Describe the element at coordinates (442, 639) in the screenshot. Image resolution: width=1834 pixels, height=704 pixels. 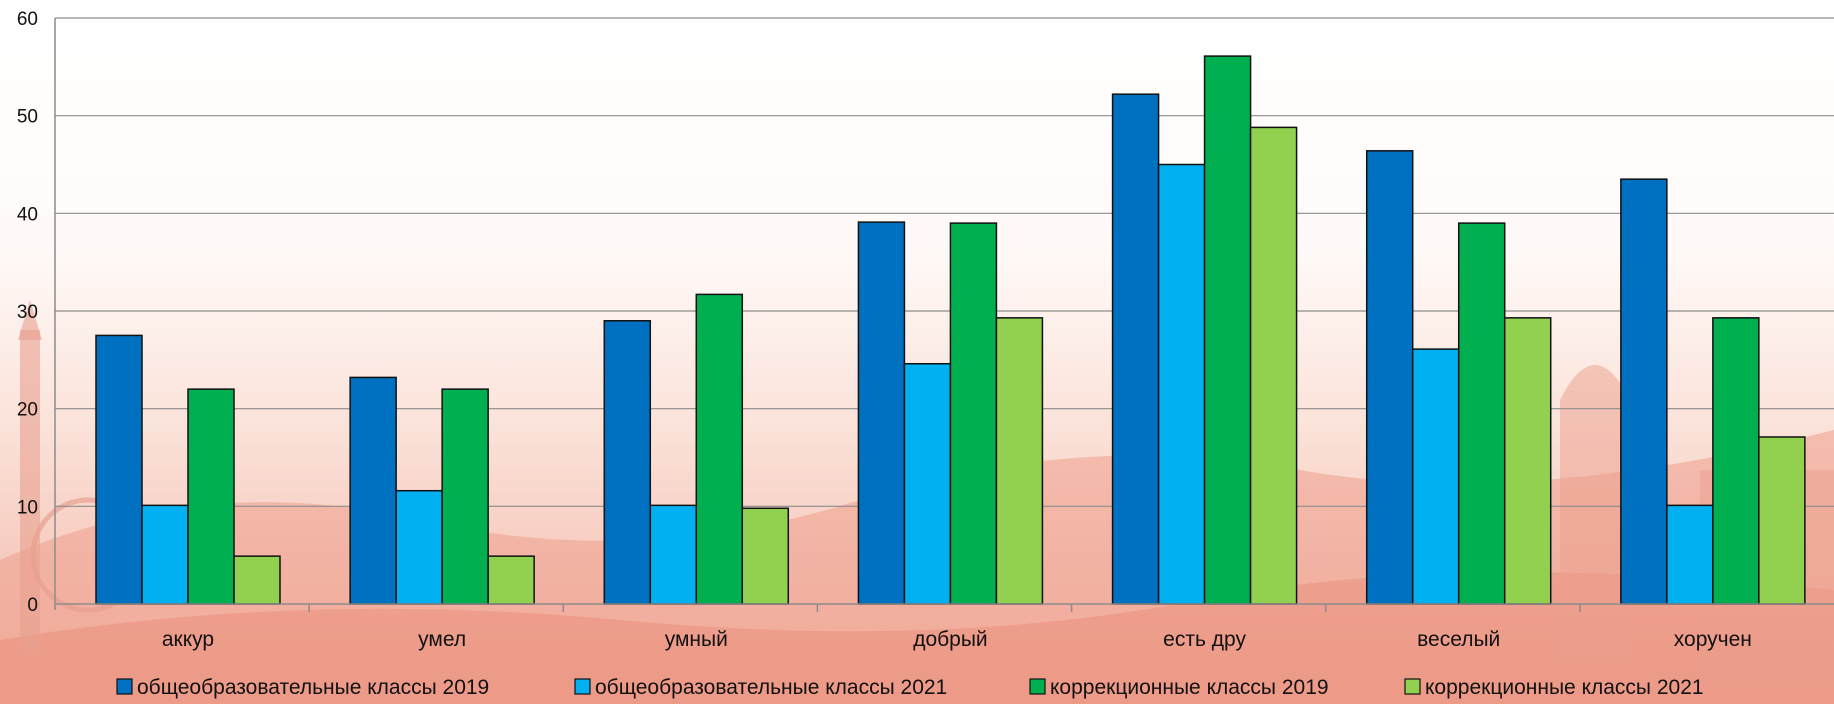
I see `category-label: умел` at that location.